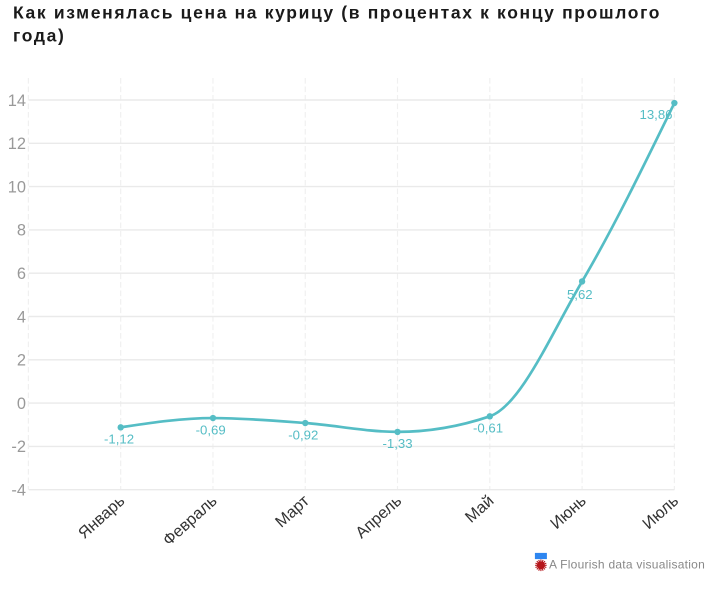 The width and height of the screenshot is (707, 593). I want to click on svg-text: 5,62, so click(580, 294).